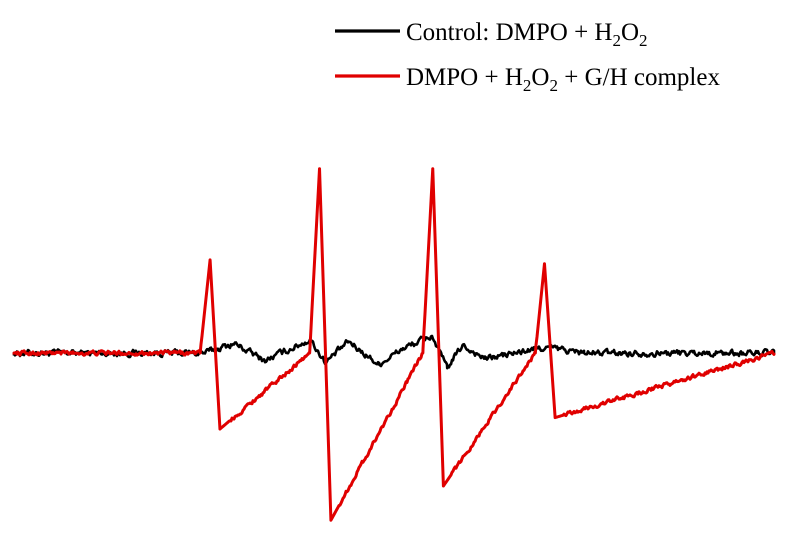  Describe the element at coordinates (616, 40) in the screenshot. I see `legend-label-control-sub1: 2` at that location.